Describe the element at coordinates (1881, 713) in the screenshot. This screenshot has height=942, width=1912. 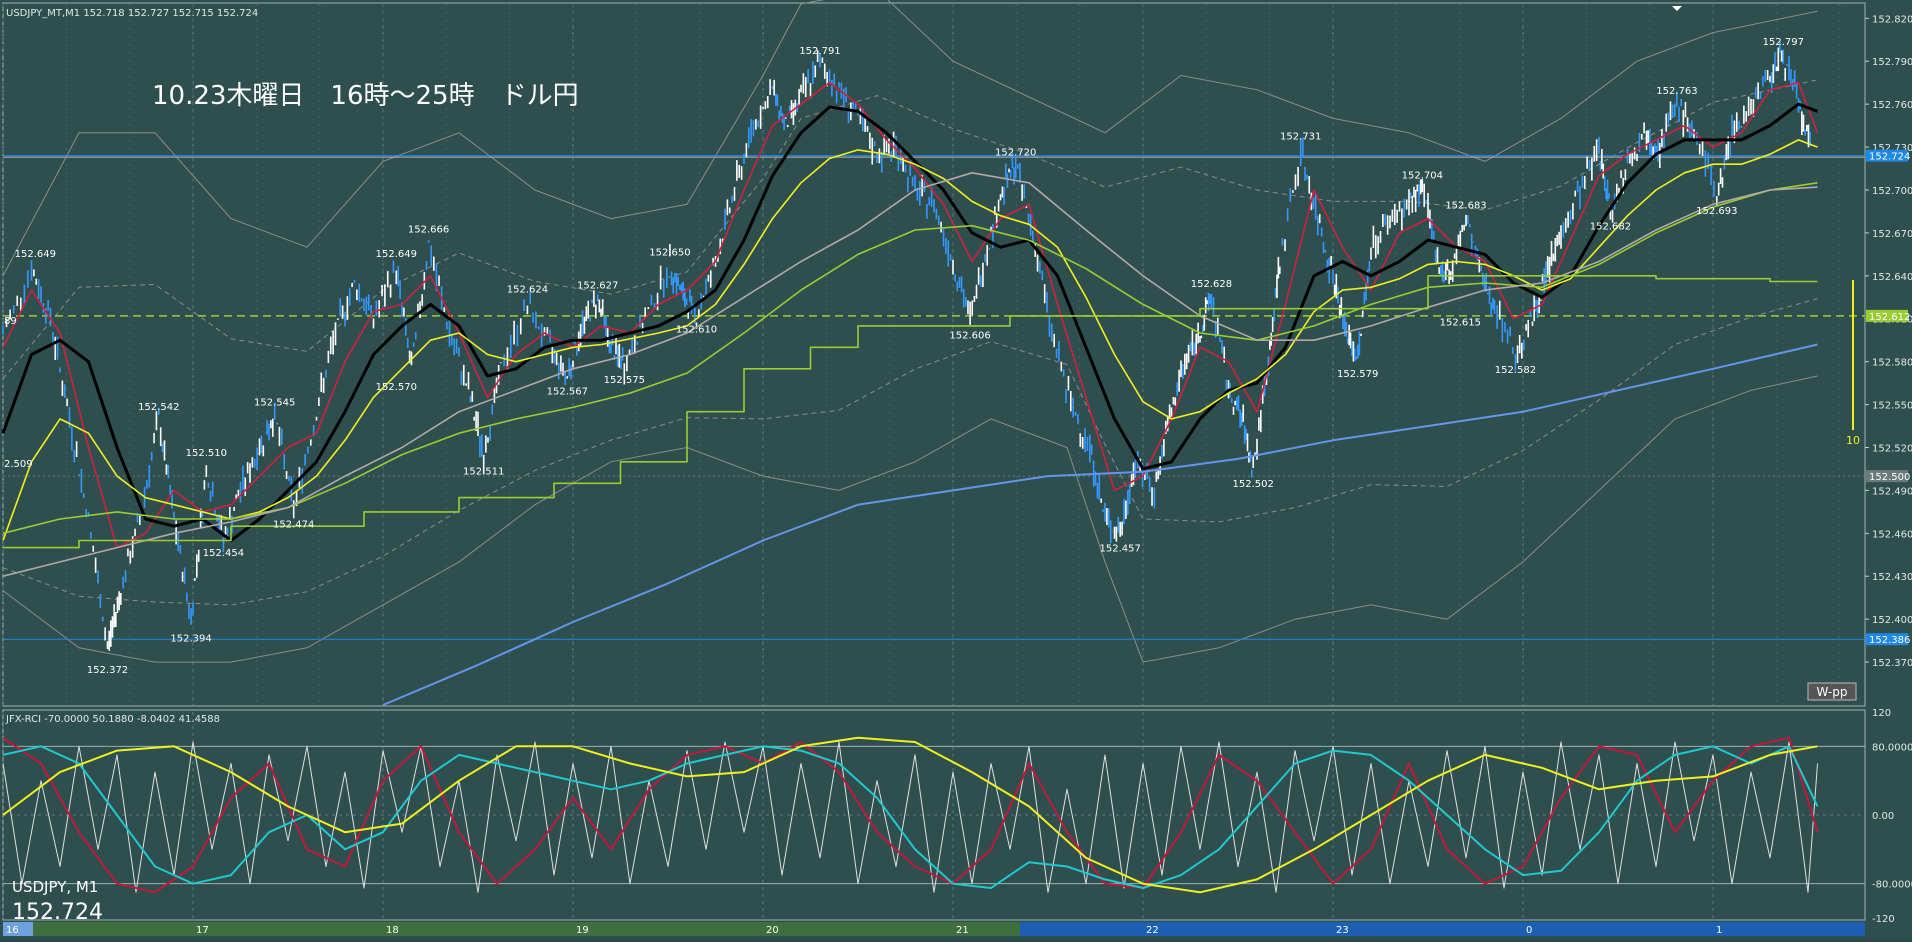
I see `osc-y-tick-label: 120` at that location.